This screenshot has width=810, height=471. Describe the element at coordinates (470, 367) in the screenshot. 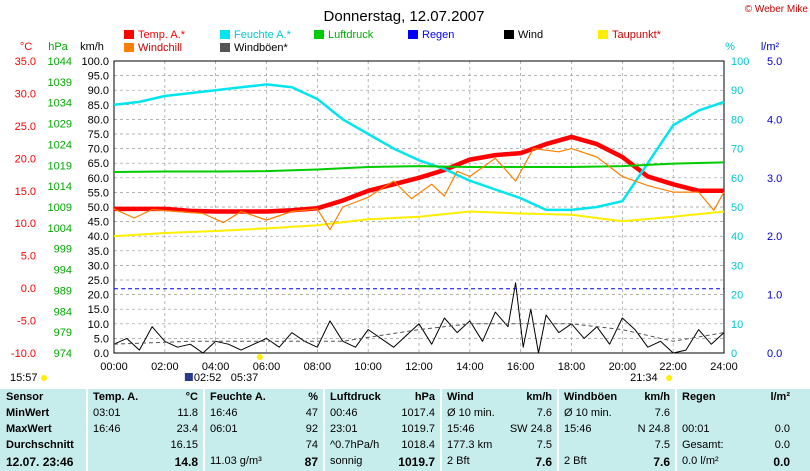

I see `x-tick-label: 14:00` at that location.